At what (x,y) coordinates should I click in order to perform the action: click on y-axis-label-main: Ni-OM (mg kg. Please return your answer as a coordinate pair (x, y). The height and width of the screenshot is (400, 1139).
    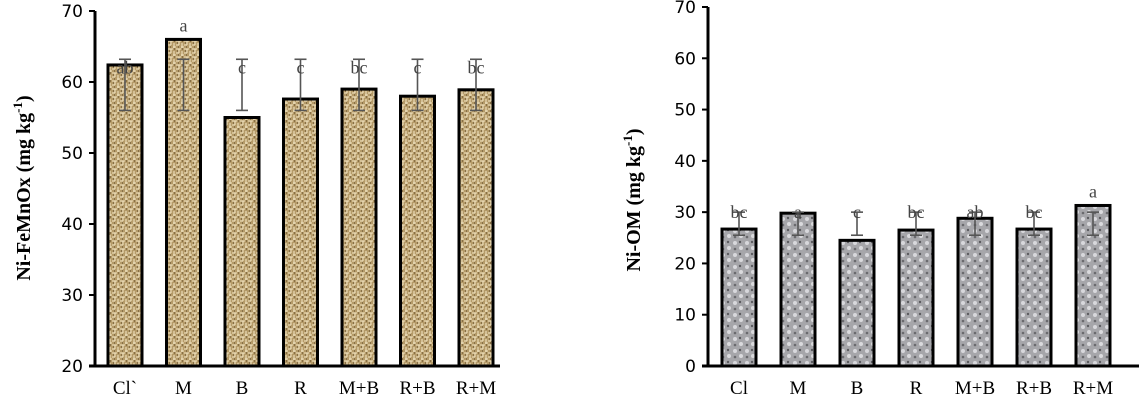
    Looking at the image, I should click on (634, 209).